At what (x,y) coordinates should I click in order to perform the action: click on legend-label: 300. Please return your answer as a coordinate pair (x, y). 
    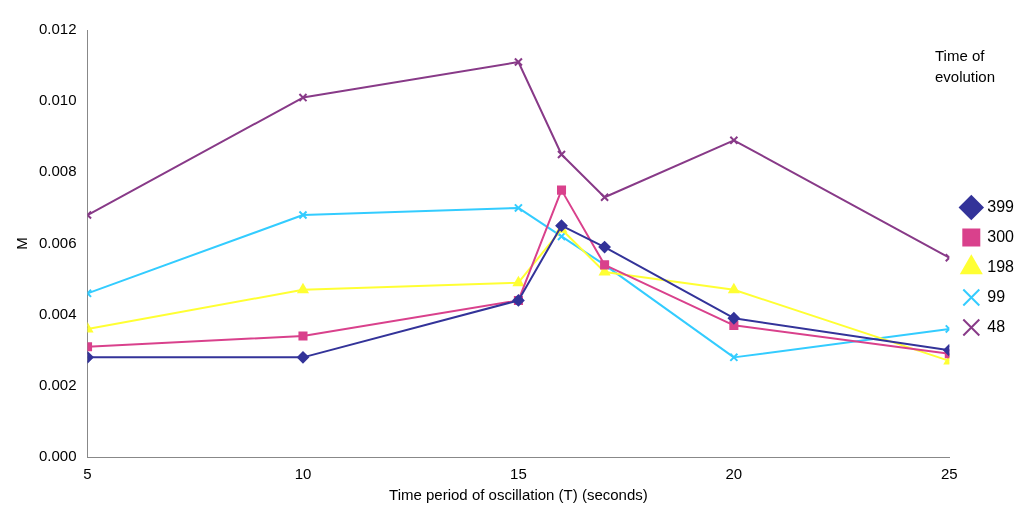
    Looking at the image, I should click on (1001, 236).